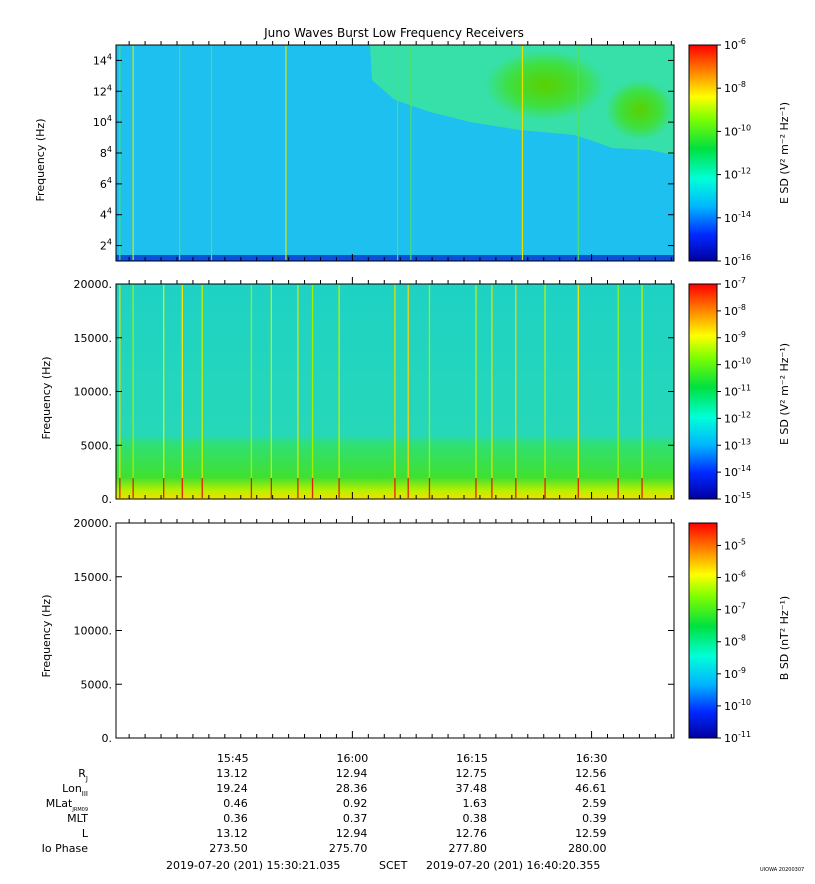 The width and height of the screenshot is (815, 884). I want to click on panel-bottom-colorbar-ticks: 10-5 10-6 10-7 10-8 10-9 10-10 10-11, so click(734, 641).